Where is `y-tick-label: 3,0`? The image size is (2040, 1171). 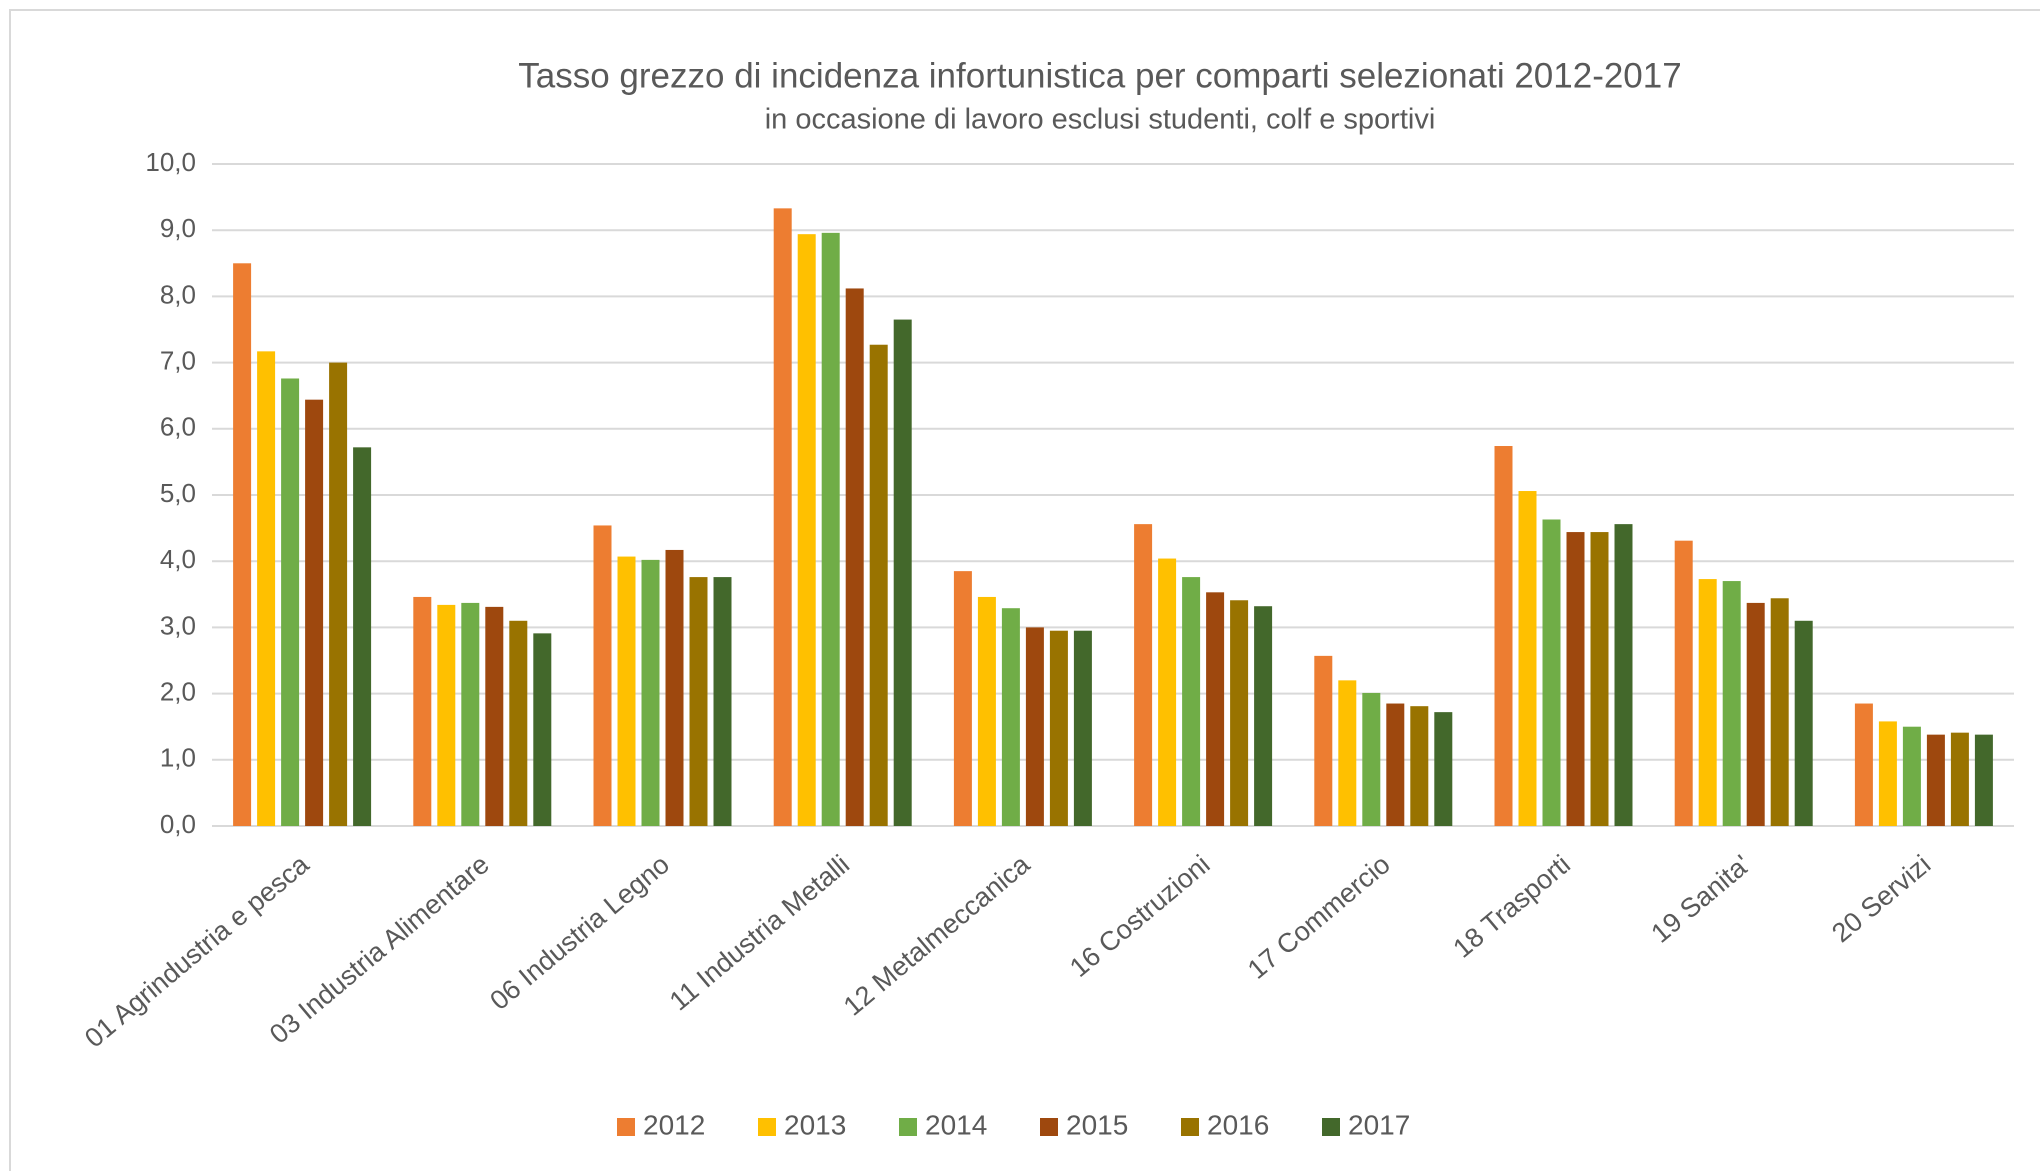
y-tick-label: 3,0 is located at coordinates (178, 625).